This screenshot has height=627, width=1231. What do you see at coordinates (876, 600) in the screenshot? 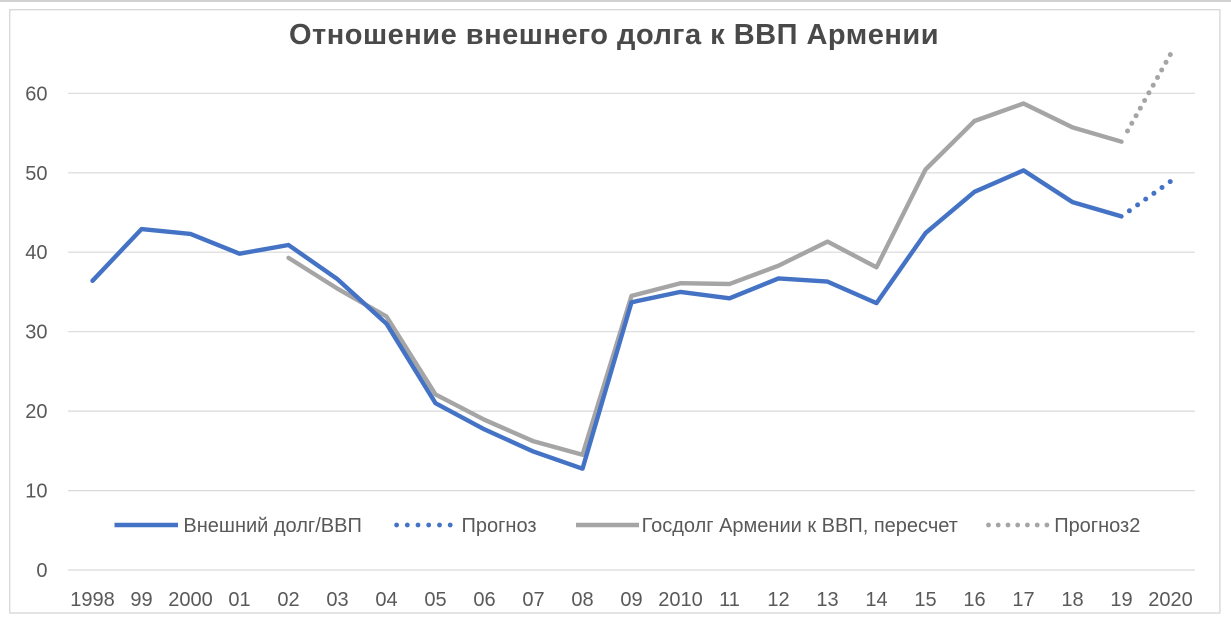
I see `svg-text: 14` at bounding box center [876, 600].